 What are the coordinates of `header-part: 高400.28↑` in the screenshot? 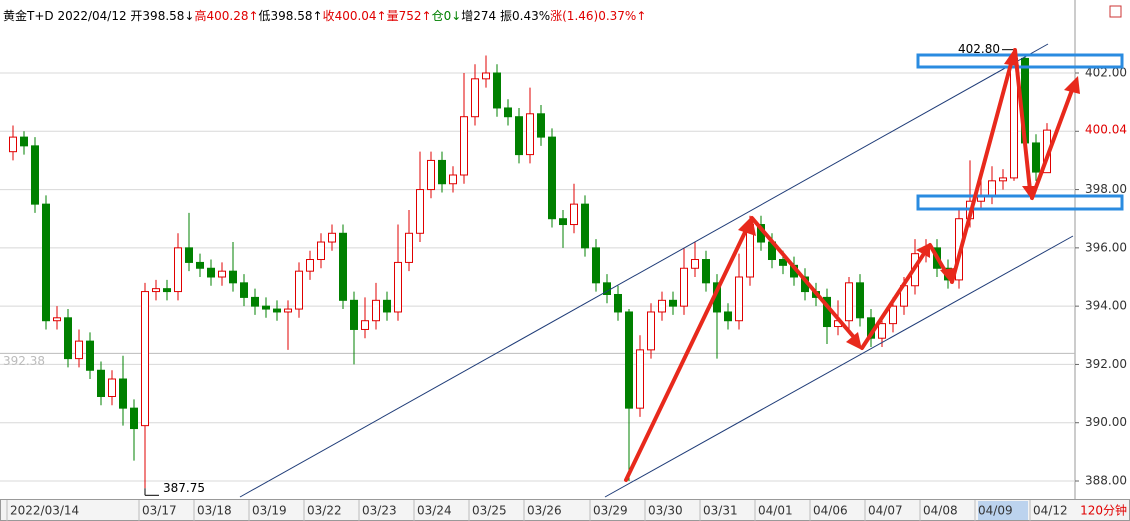 It's located at (226, 15).